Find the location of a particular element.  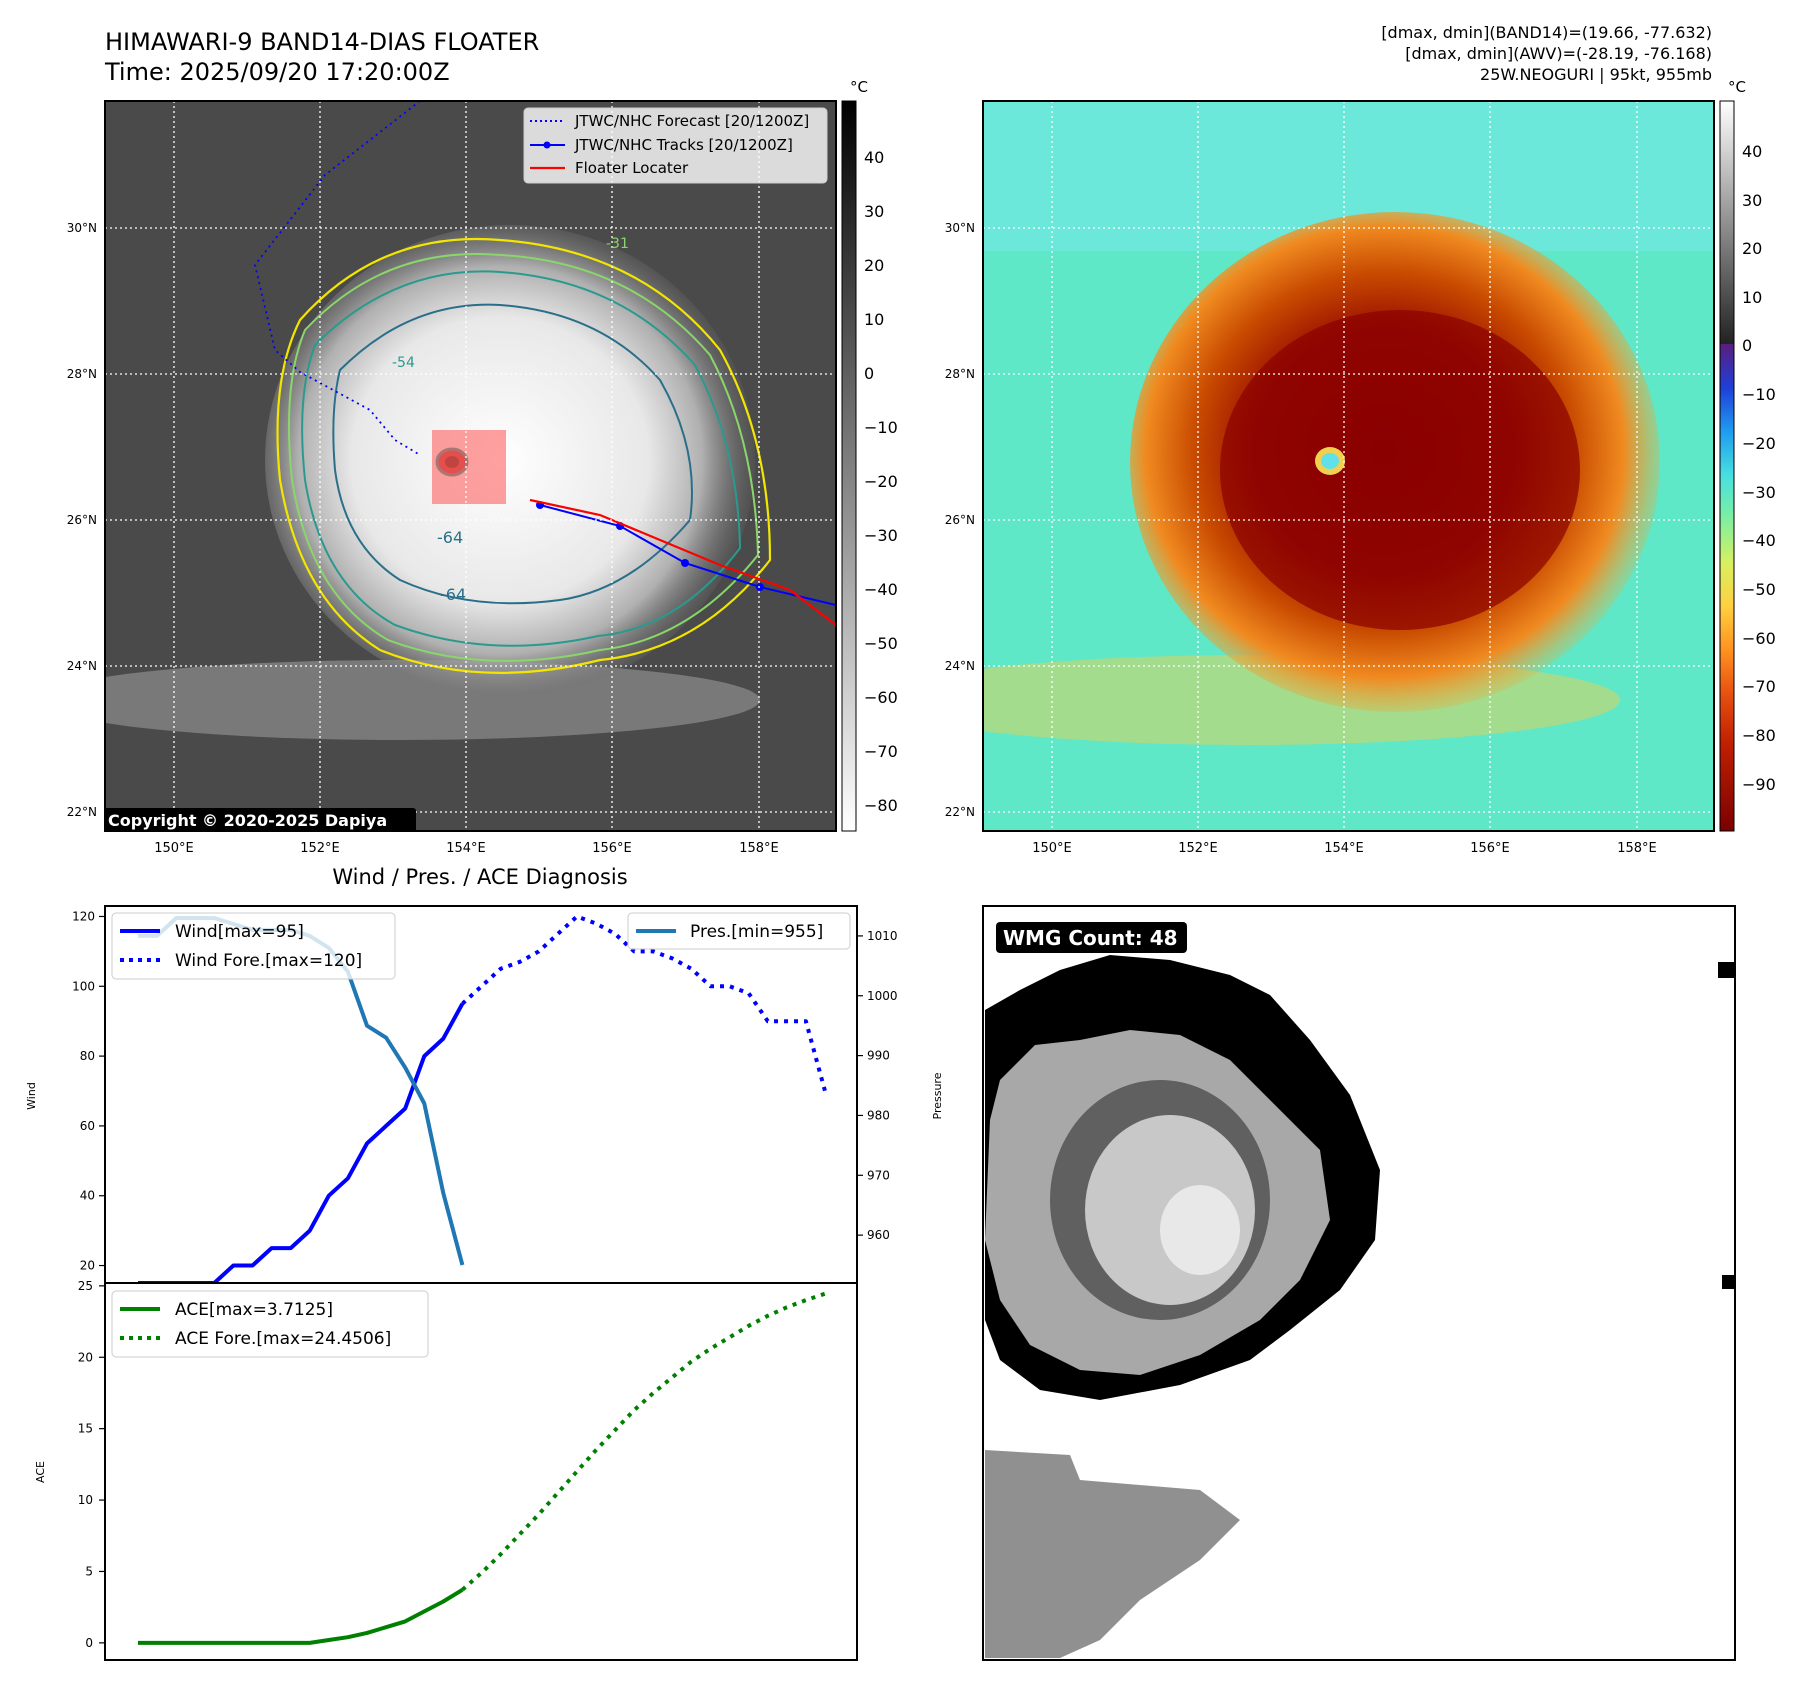

right-colorbar-unit: °C is located at coordinates (1737, 87).